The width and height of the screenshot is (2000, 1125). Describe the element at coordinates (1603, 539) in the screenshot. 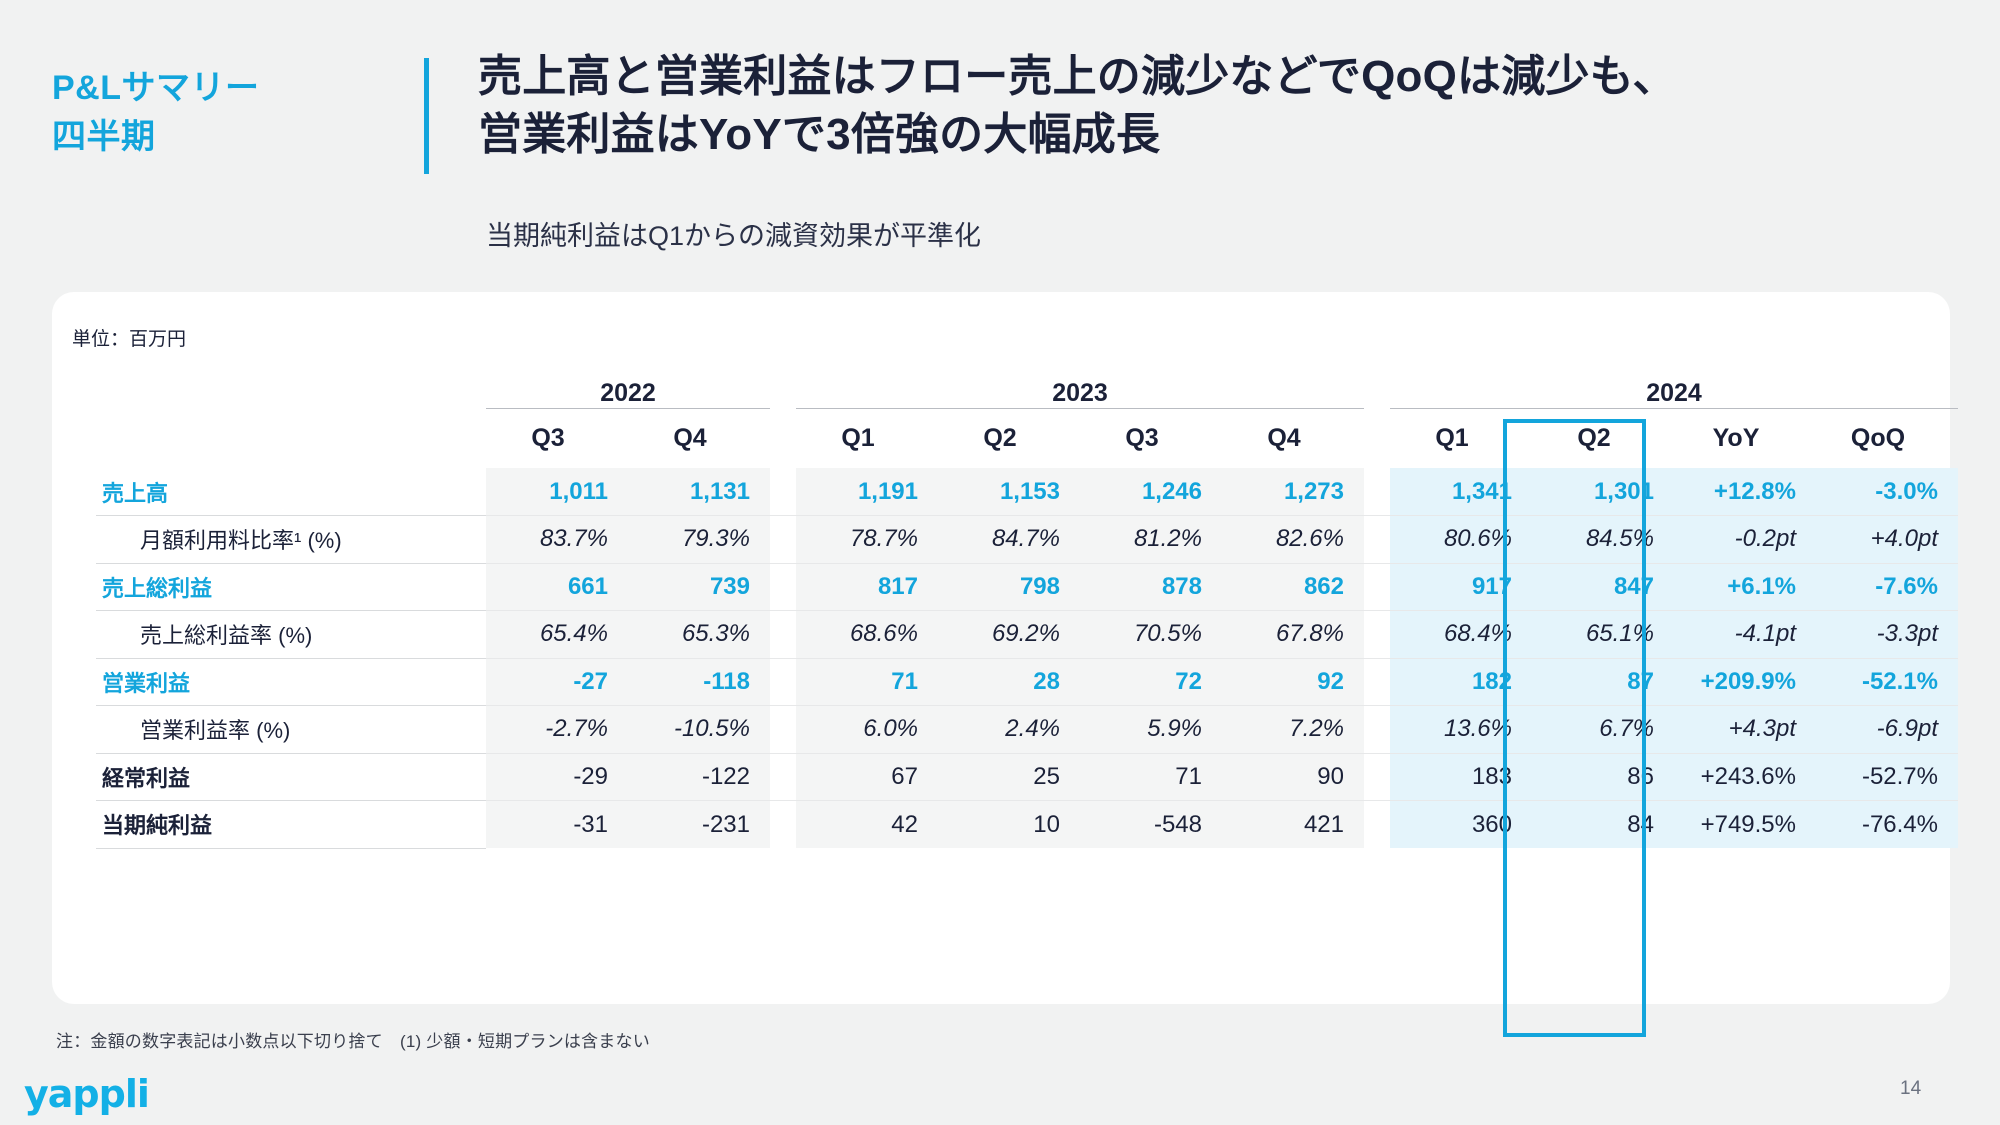

I see `table-cell: 84.5%` at that location.